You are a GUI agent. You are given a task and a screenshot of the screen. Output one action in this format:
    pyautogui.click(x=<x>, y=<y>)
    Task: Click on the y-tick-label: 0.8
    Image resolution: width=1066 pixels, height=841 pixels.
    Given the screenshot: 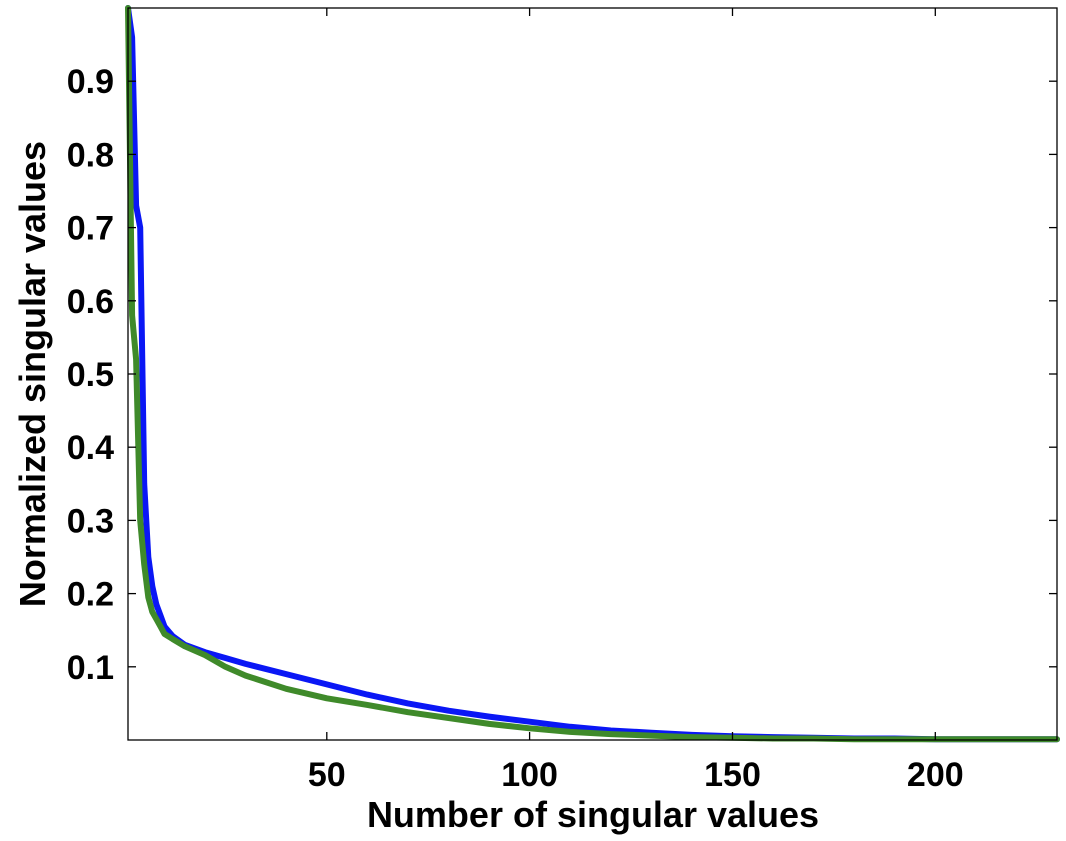 What is the action you would take?
    pyautogui.click(x=90, y=155)
    